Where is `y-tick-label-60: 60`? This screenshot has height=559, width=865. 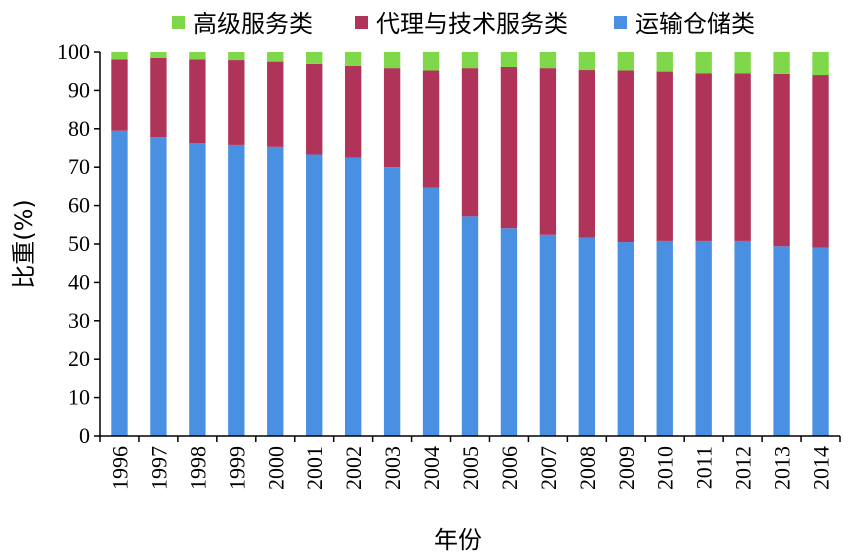 y-tick-label-60: 60 is located at coordinates (79, 205).